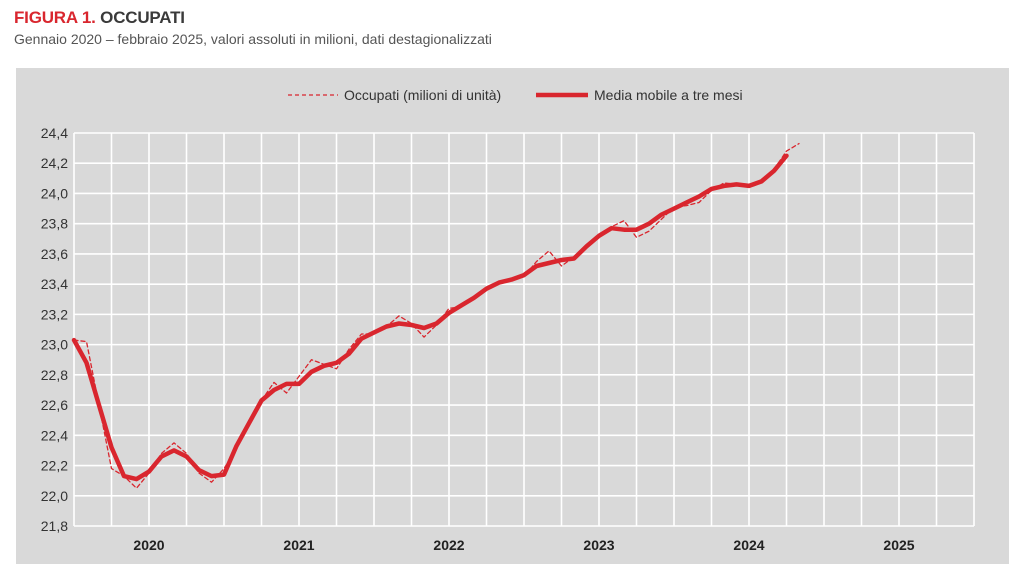 The height and width of the screenshot is (576, 1024). What do you see at coordinates (54, 526) in the screenshot?
I see `y-tick-label: 21,8` at bounding box center [54, 526].